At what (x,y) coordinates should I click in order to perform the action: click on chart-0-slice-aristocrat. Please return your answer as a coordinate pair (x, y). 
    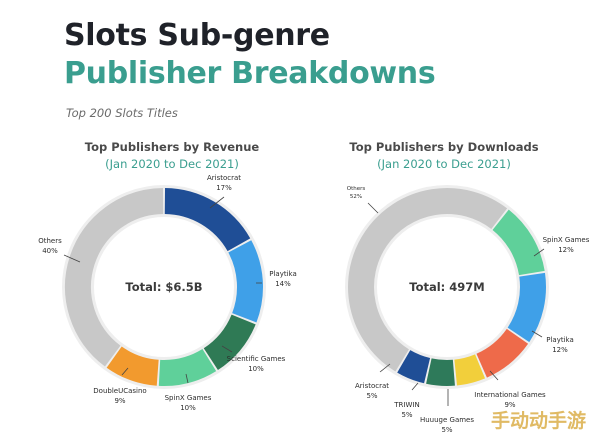
    Looking at the image, I should click on (207, 220).